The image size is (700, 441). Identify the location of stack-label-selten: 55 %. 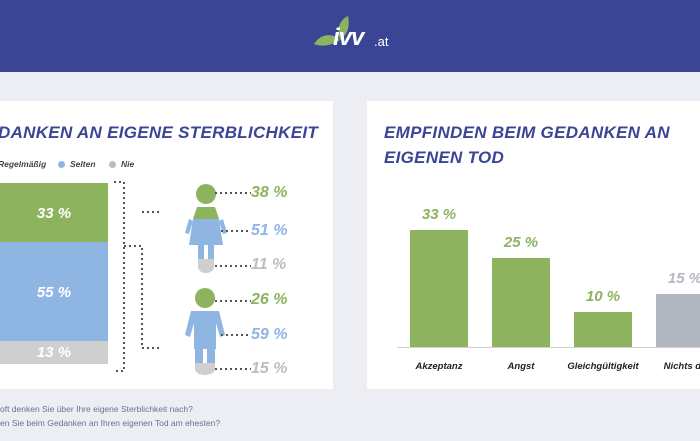
(54, 292).